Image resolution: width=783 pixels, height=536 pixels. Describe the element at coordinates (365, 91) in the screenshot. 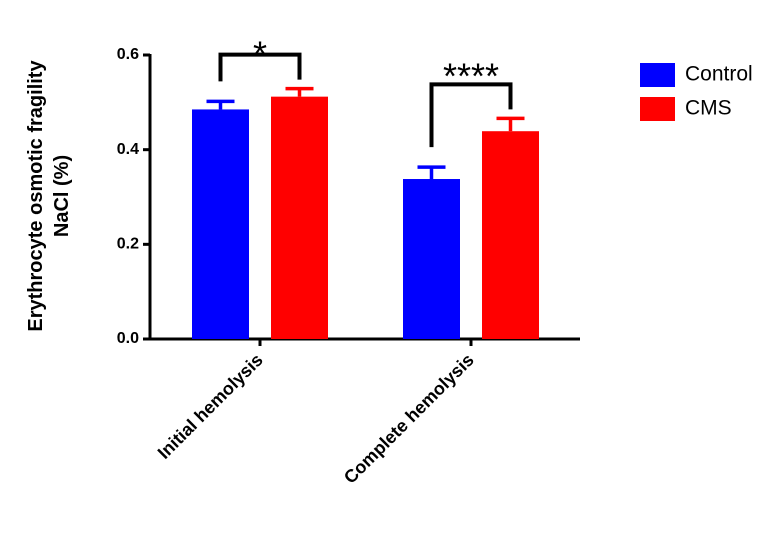

I see `significance-annotations: *****` at that location.